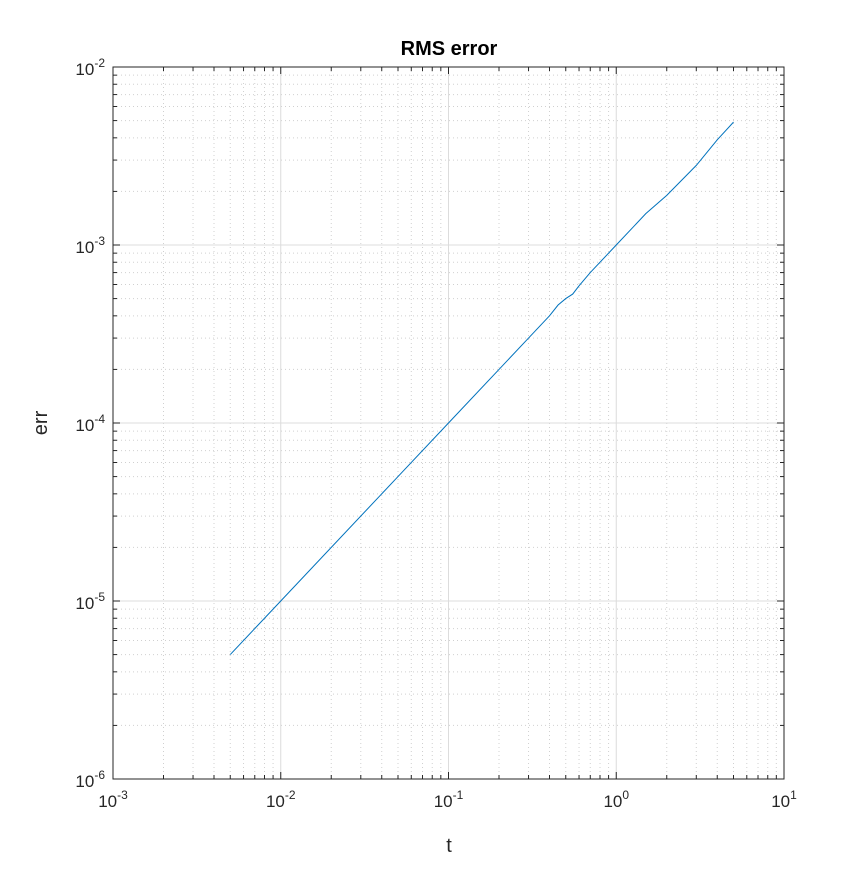  Describe the element at coordinates (616, 799) in the screenshot. I see `x-tick-label: 10⁰` at that location.